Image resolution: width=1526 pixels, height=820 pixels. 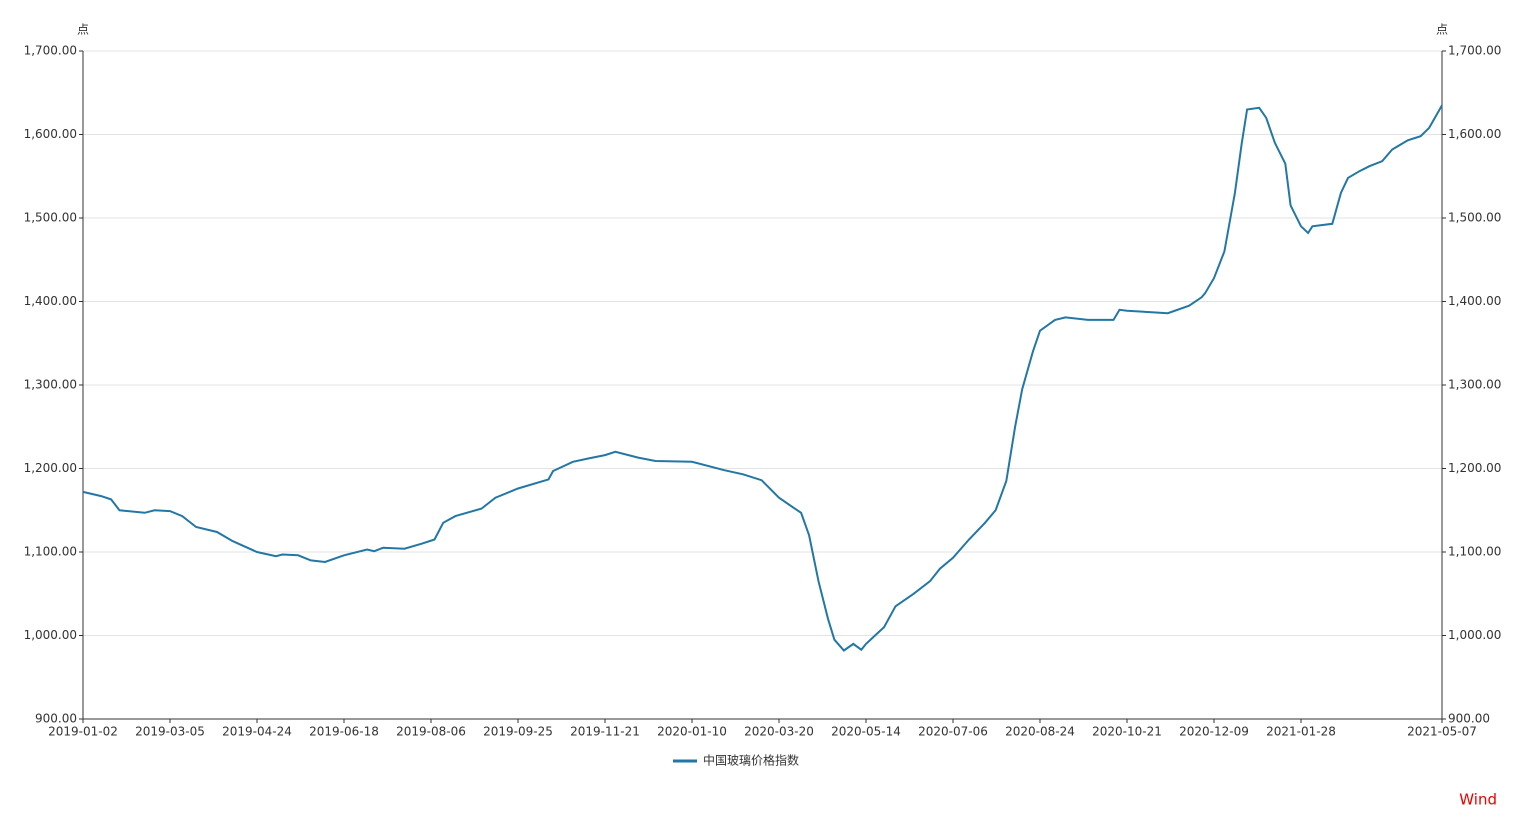 I want to click on x-tick-label: 2020-07-06, so click(x=953, y=732).